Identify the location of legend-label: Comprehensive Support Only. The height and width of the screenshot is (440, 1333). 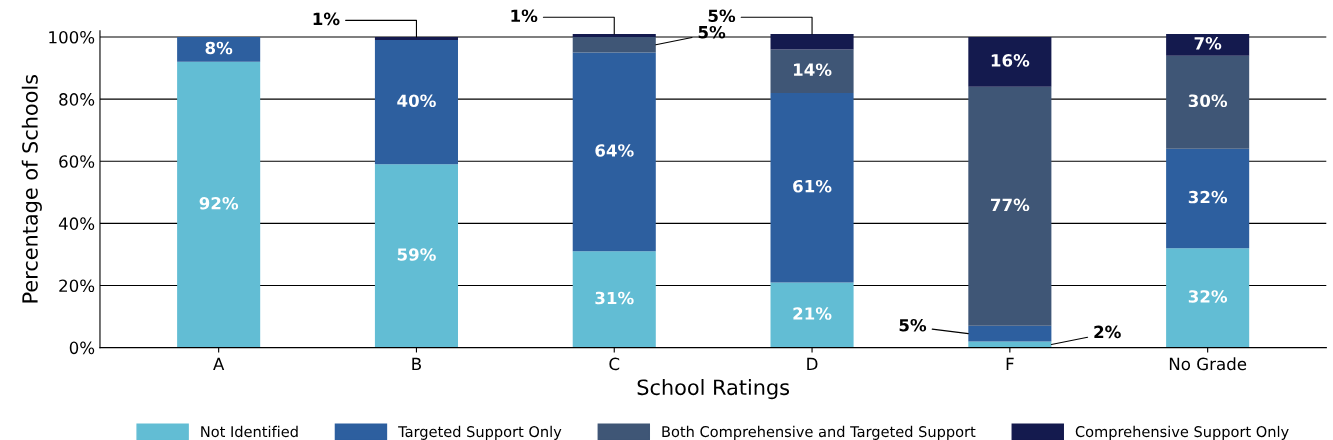
(1182, 432).